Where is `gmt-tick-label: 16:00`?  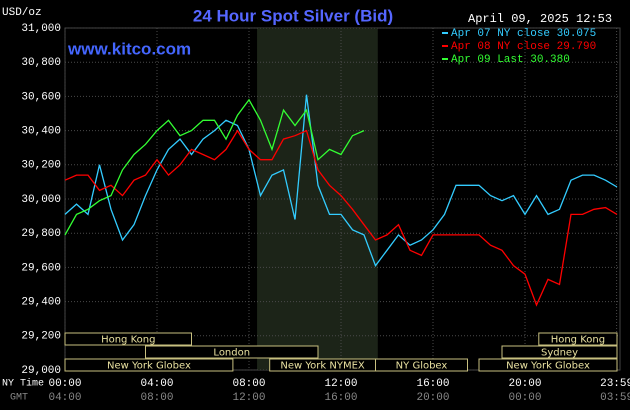
gmt-tick-label: 16:00 is located at coordinates (340, 398).